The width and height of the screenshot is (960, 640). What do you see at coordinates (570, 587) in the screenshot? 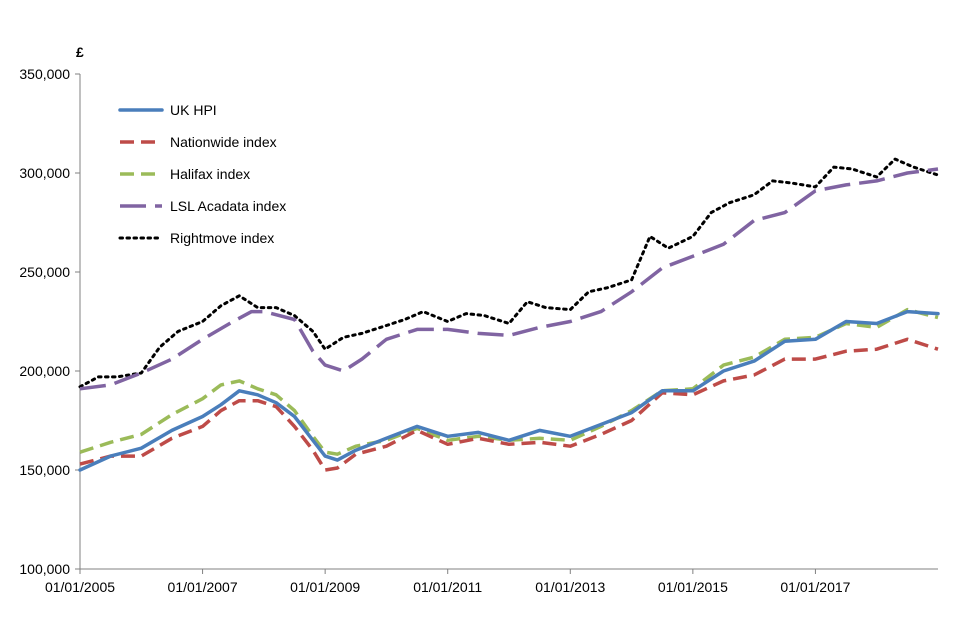
I see `x-tick-label: 01/01/2013` at bounding box center [570, 587].